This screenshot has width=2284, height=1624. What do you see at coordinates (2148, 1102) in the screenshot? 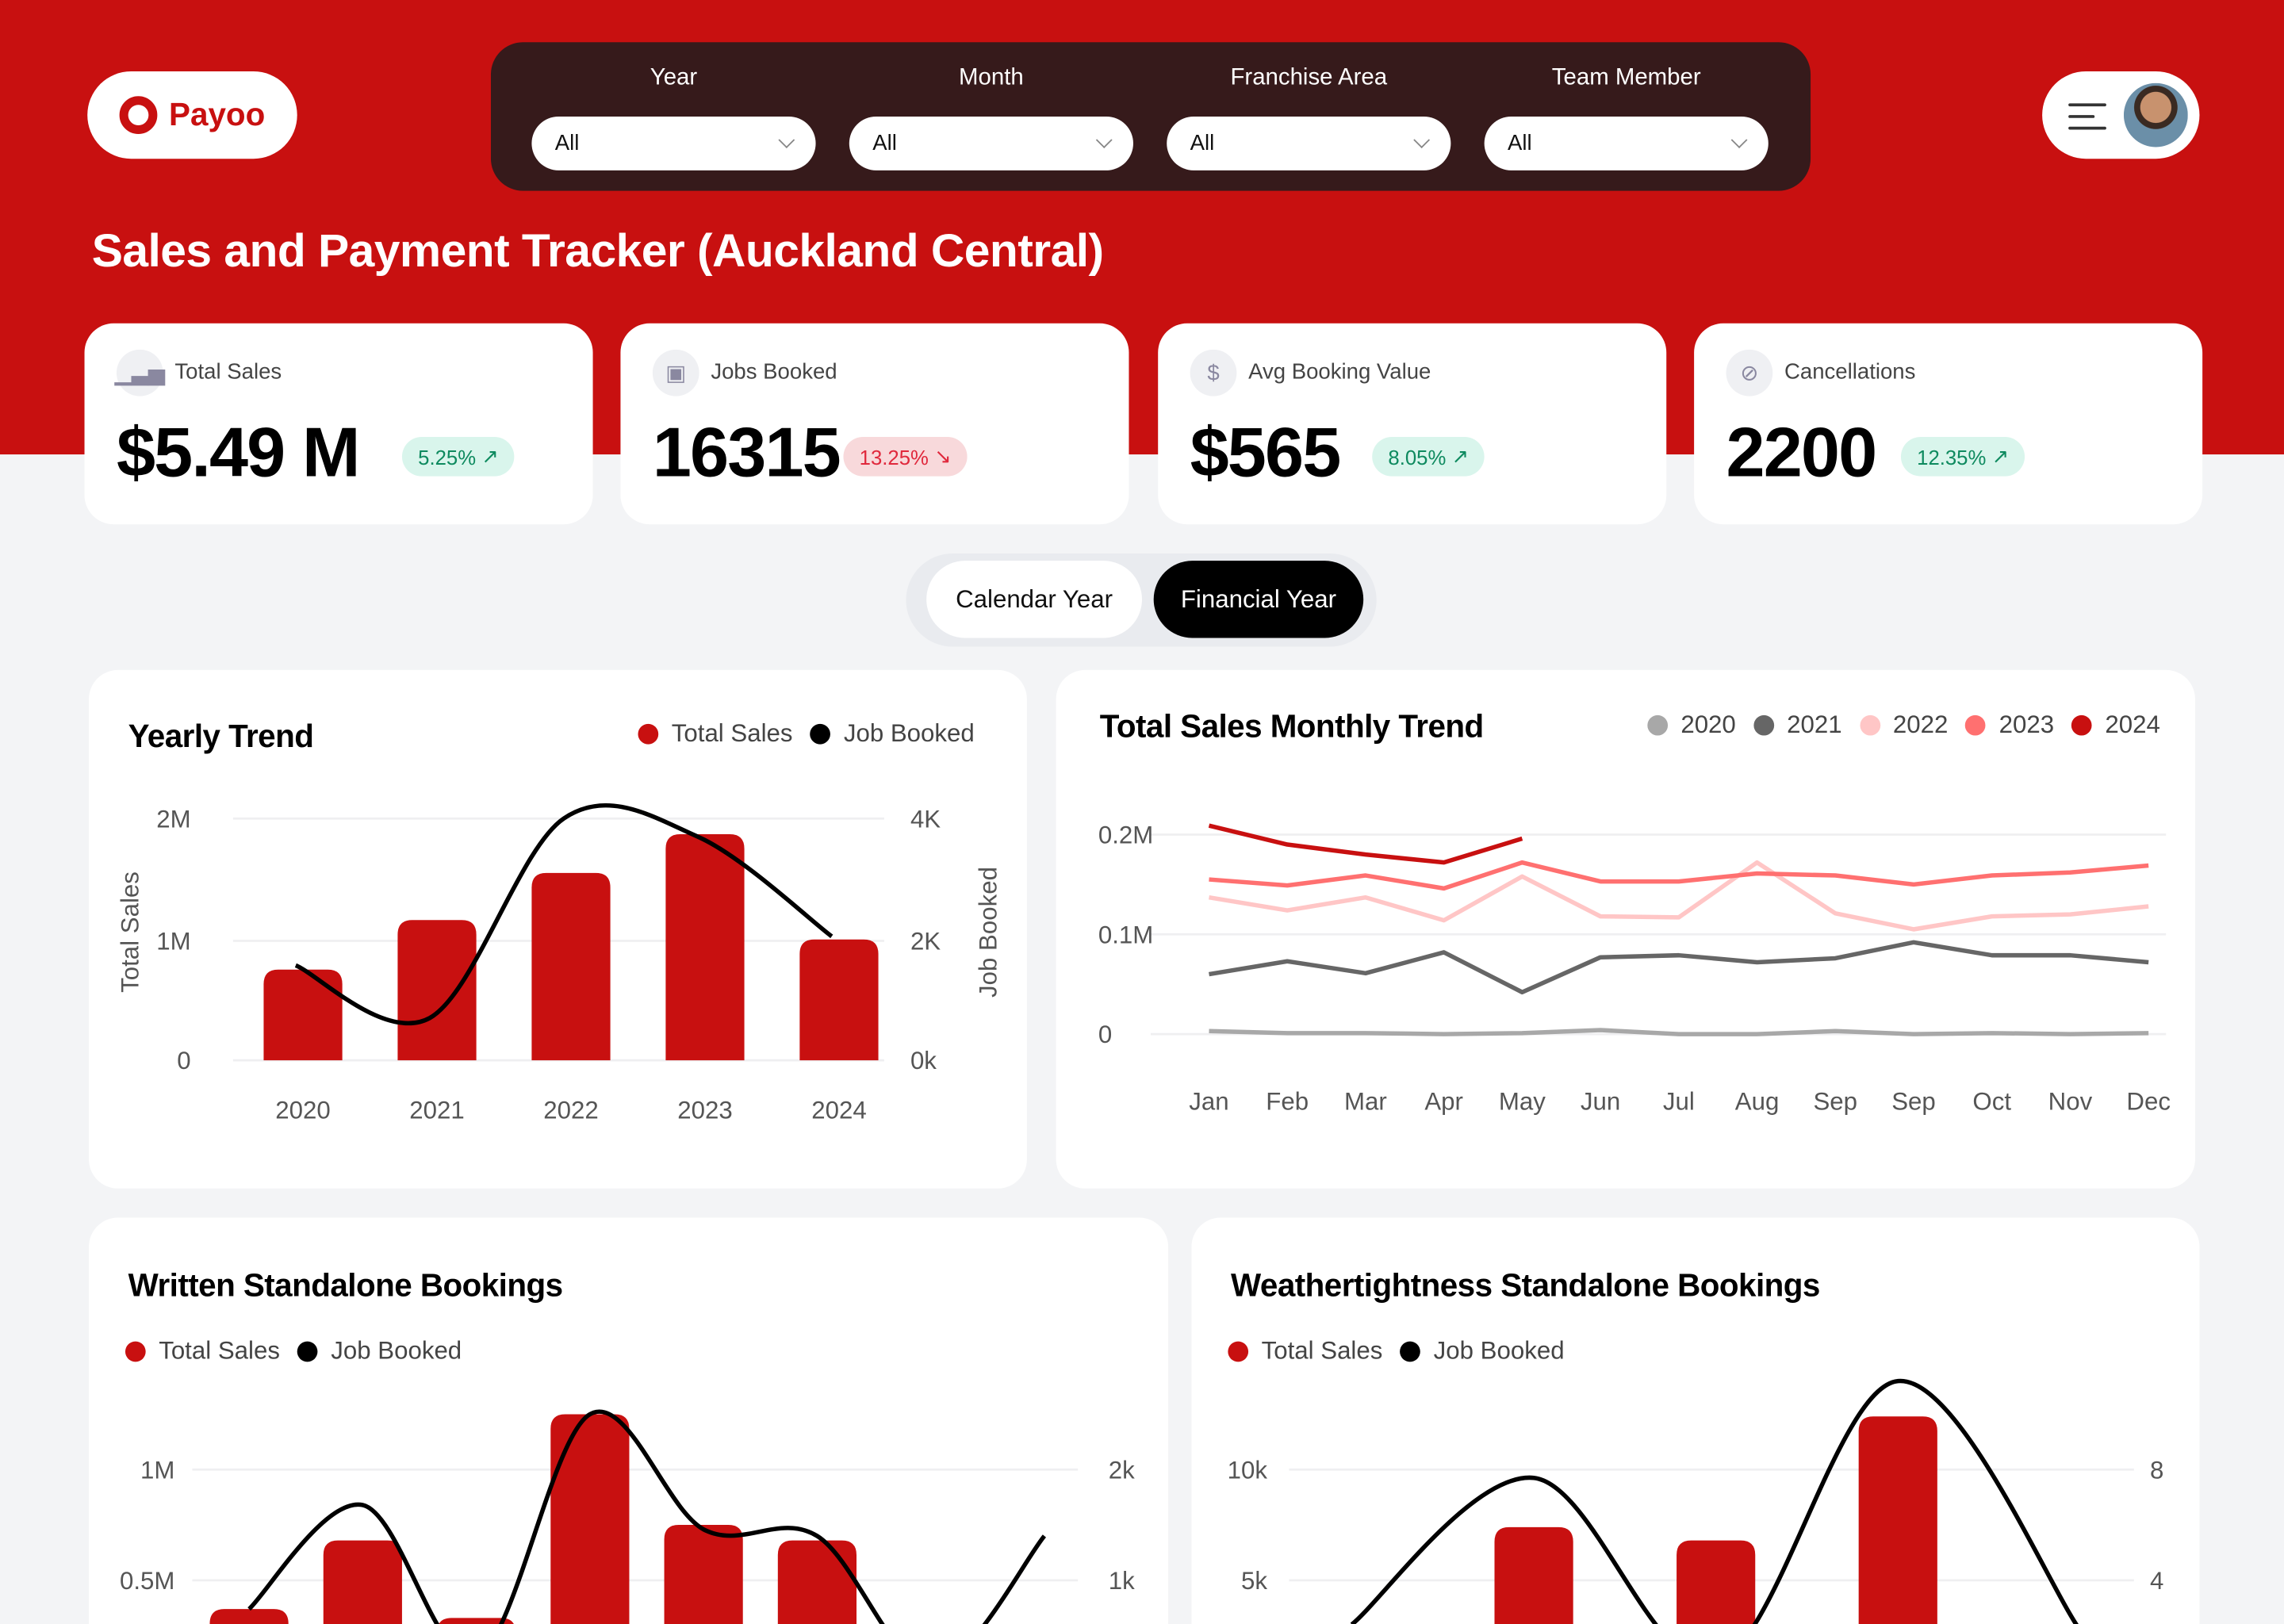
I see `x-tick-label: Dec` at bounding box center [2148, 1102].